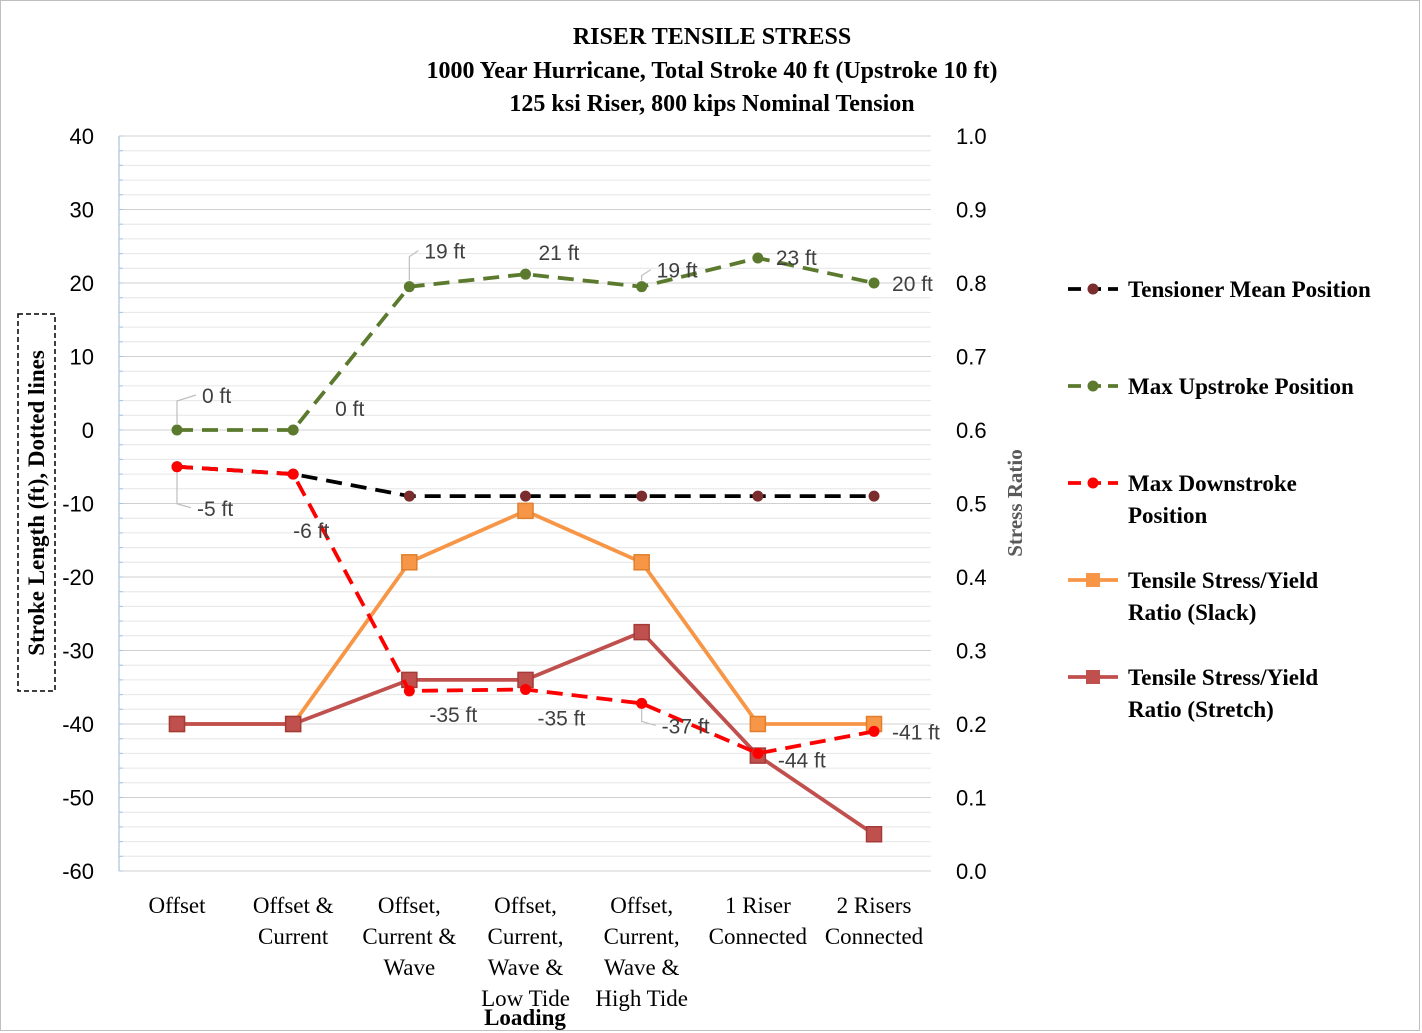 The height and width of the screenshot is (1033, 1422). What do you see at coordinates (215, 509) in the screenshot?
I see `data-label: -5 ft` at bounding box center [215, 509].